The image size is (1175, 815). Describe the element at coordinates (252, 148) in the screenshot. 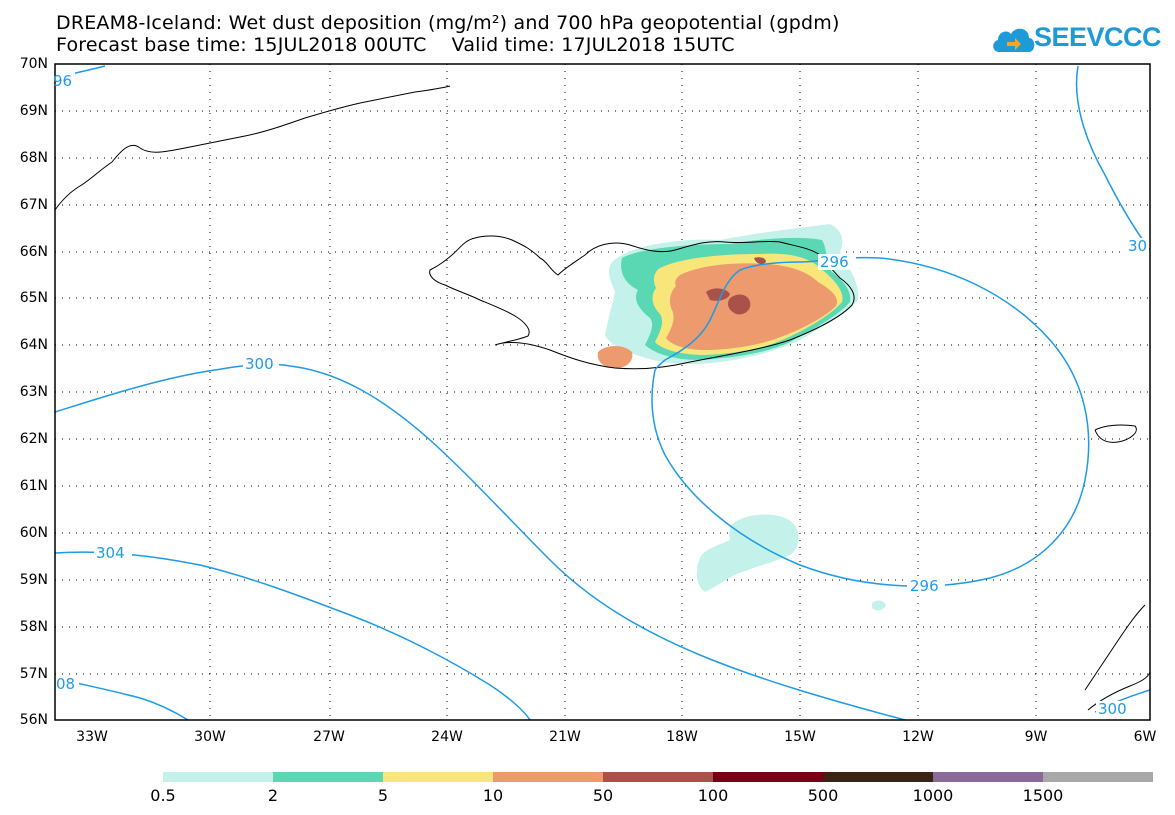

I see `coast-greenland` at that location.